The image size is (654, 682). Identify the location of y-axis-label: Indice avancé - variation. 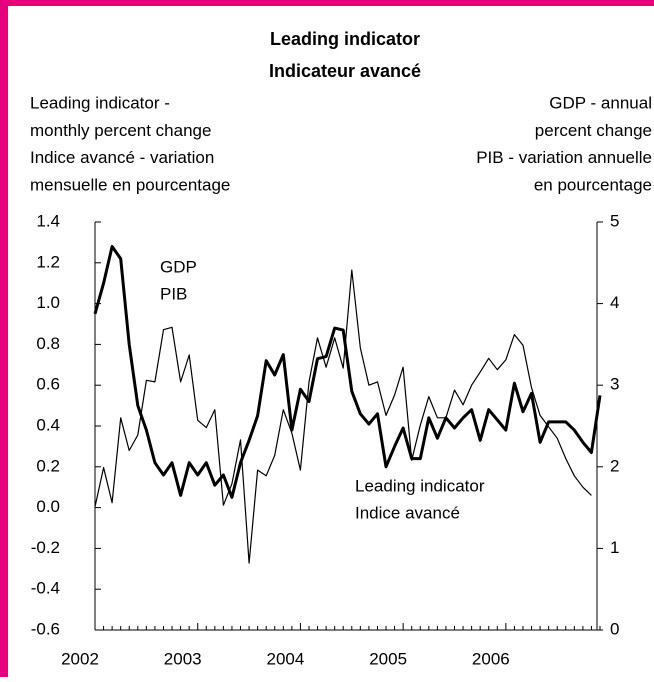
(122, 157).